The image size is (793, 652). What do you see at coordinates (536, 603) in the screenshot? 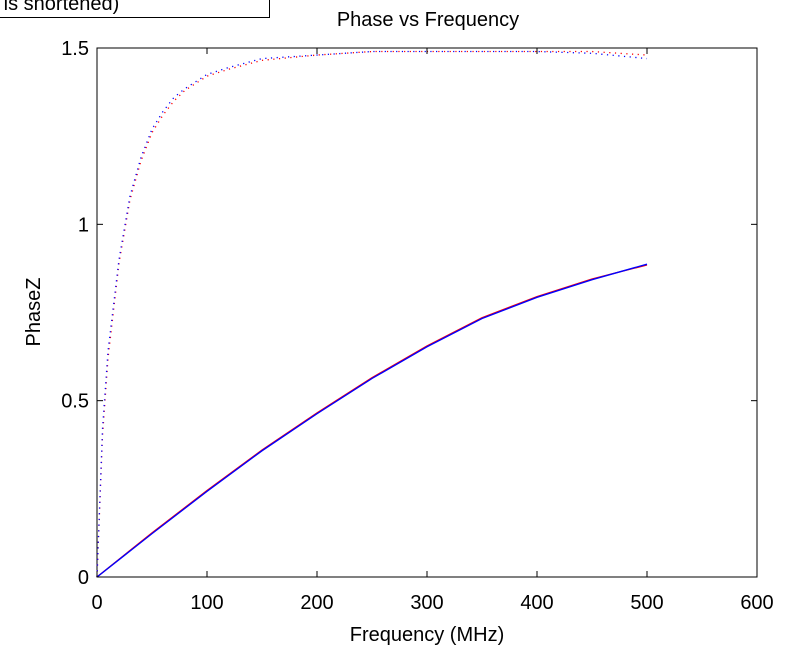
I see `x-tick-label: 400` at bounding box center [536, 603].